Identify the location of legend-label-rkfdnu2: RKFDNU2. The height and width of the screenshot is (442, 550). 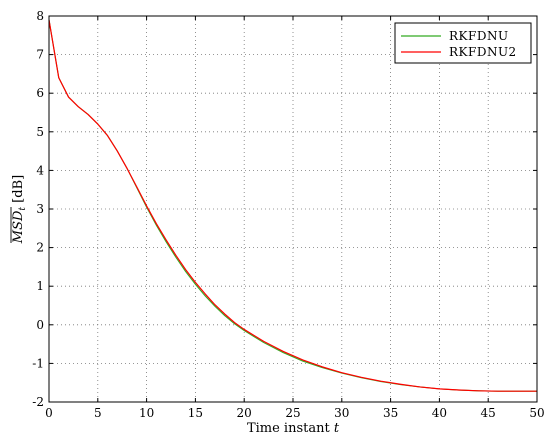
(483, 52).